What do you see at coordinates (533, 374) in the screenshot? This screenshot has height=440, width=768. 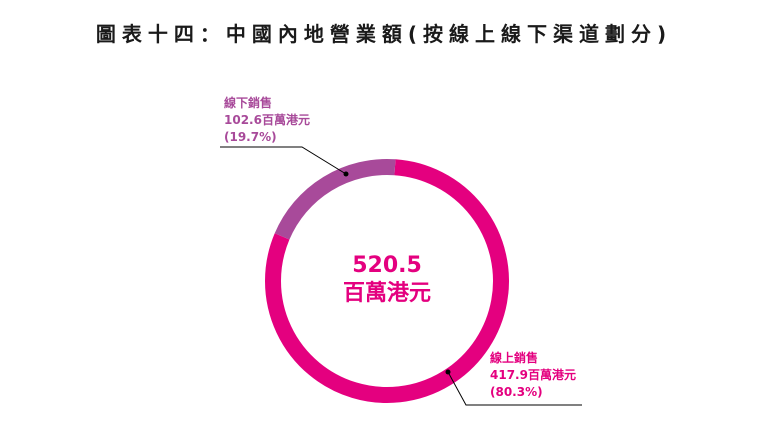 I see `label-online-value: 417.9百萬港元` at bounding box center [533, 374].